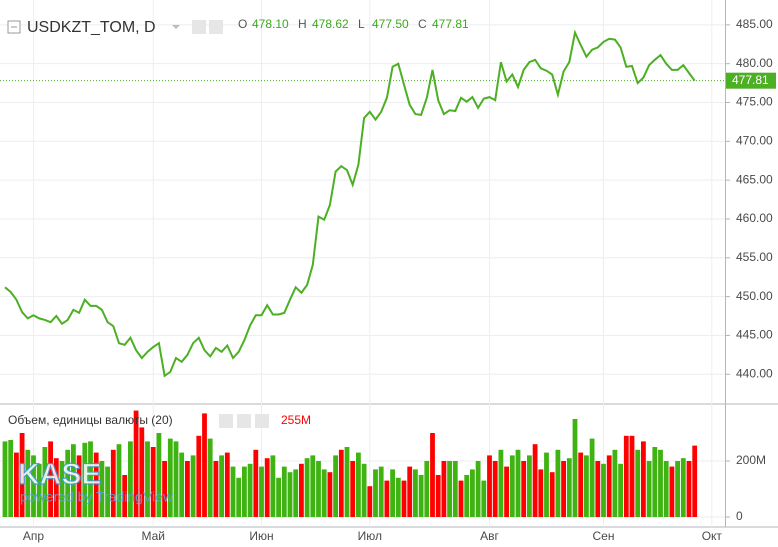 This screenshot has width=778, height=547. I want to click on dropdown-icon, so click(176, 27).